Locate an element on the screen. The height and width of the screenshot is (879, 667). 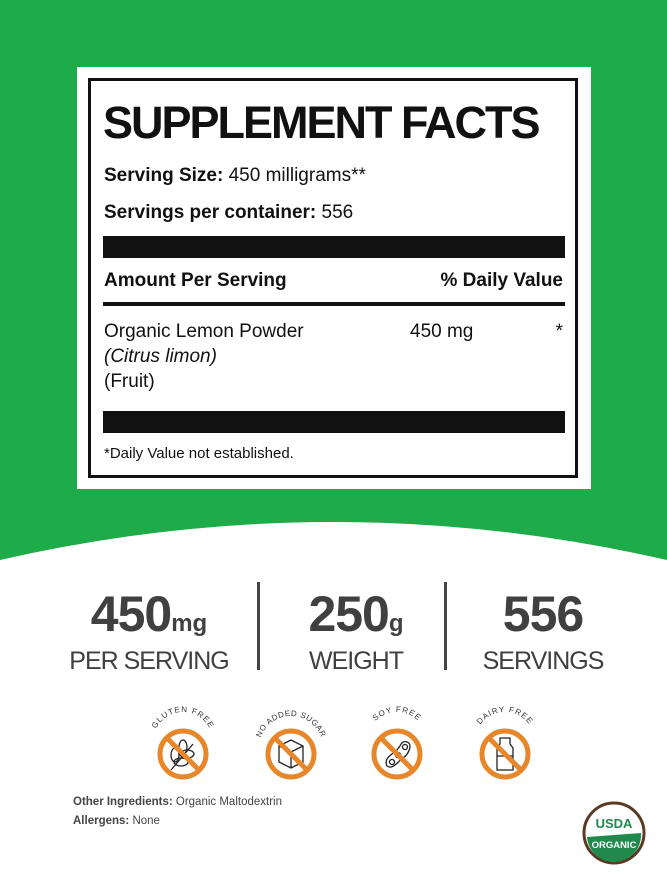
soy-free-badge: SOY FREE is located at coordinates (397, 742).